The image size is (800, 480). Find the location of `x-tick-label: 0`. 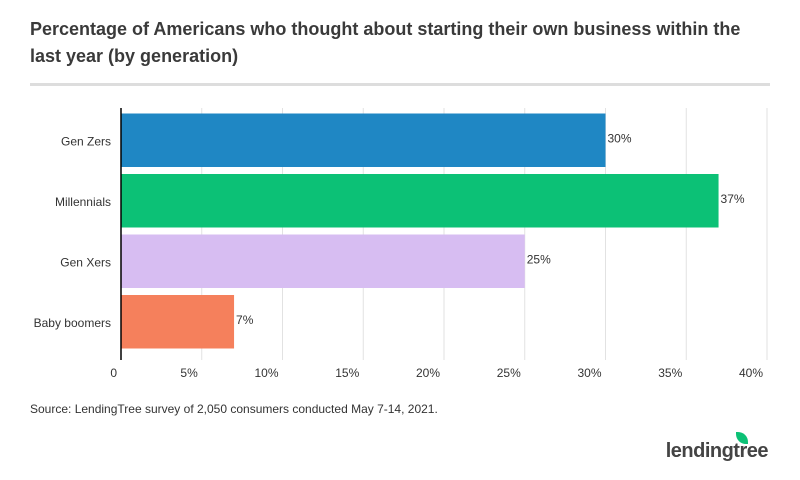

x-tick-label: 0 is located at coordinates (113, 373).